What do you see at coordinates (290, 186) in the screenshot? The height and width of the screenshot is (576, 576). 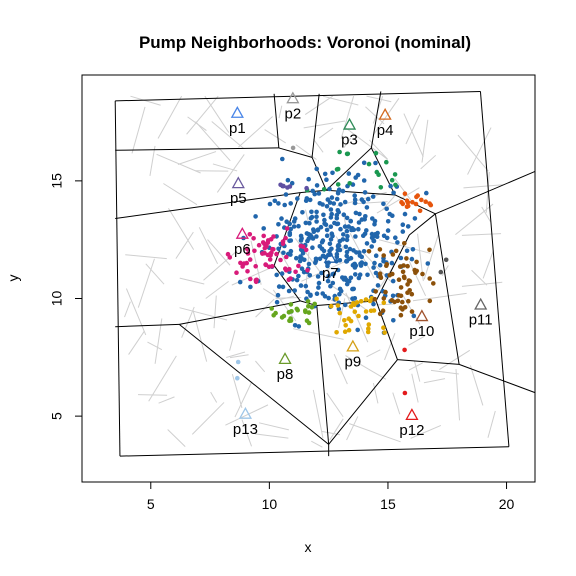 I see `case-point-p5` at bounding box center [290, 186].